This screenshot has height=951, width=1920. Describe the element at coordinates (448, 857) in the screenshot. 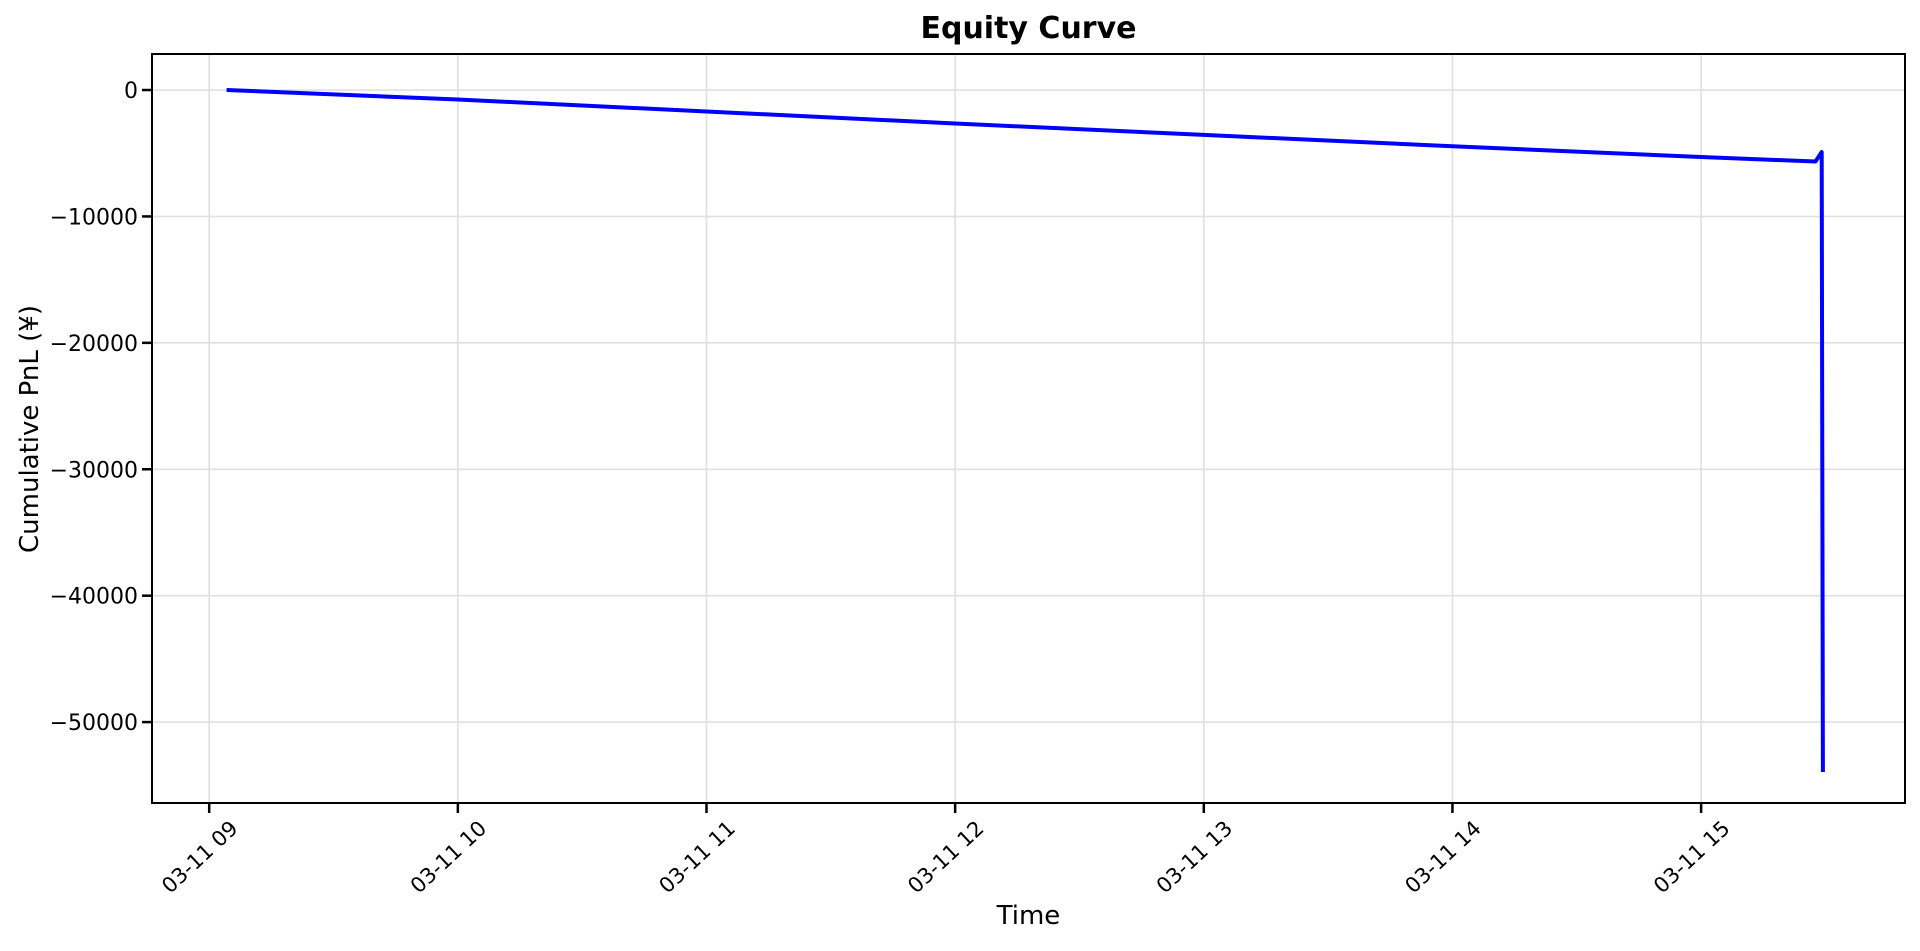

I see `x-tick-label: 03-11 10` at that location.